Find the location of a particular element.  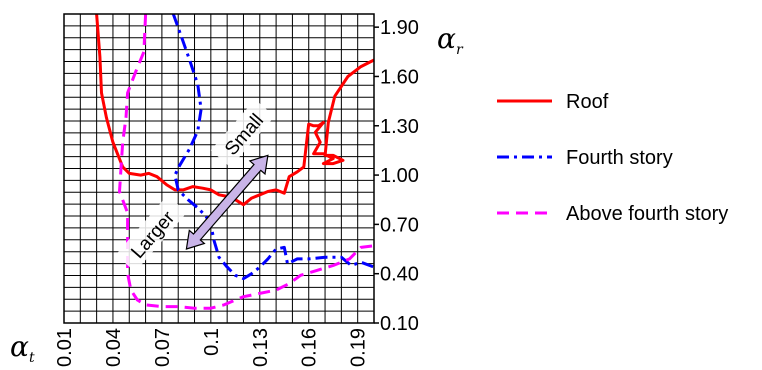

x-tick-labels: 0.01 0.04 0.07 0.1 0.13 0.16 0.19 is located at coordinates (212, 347).